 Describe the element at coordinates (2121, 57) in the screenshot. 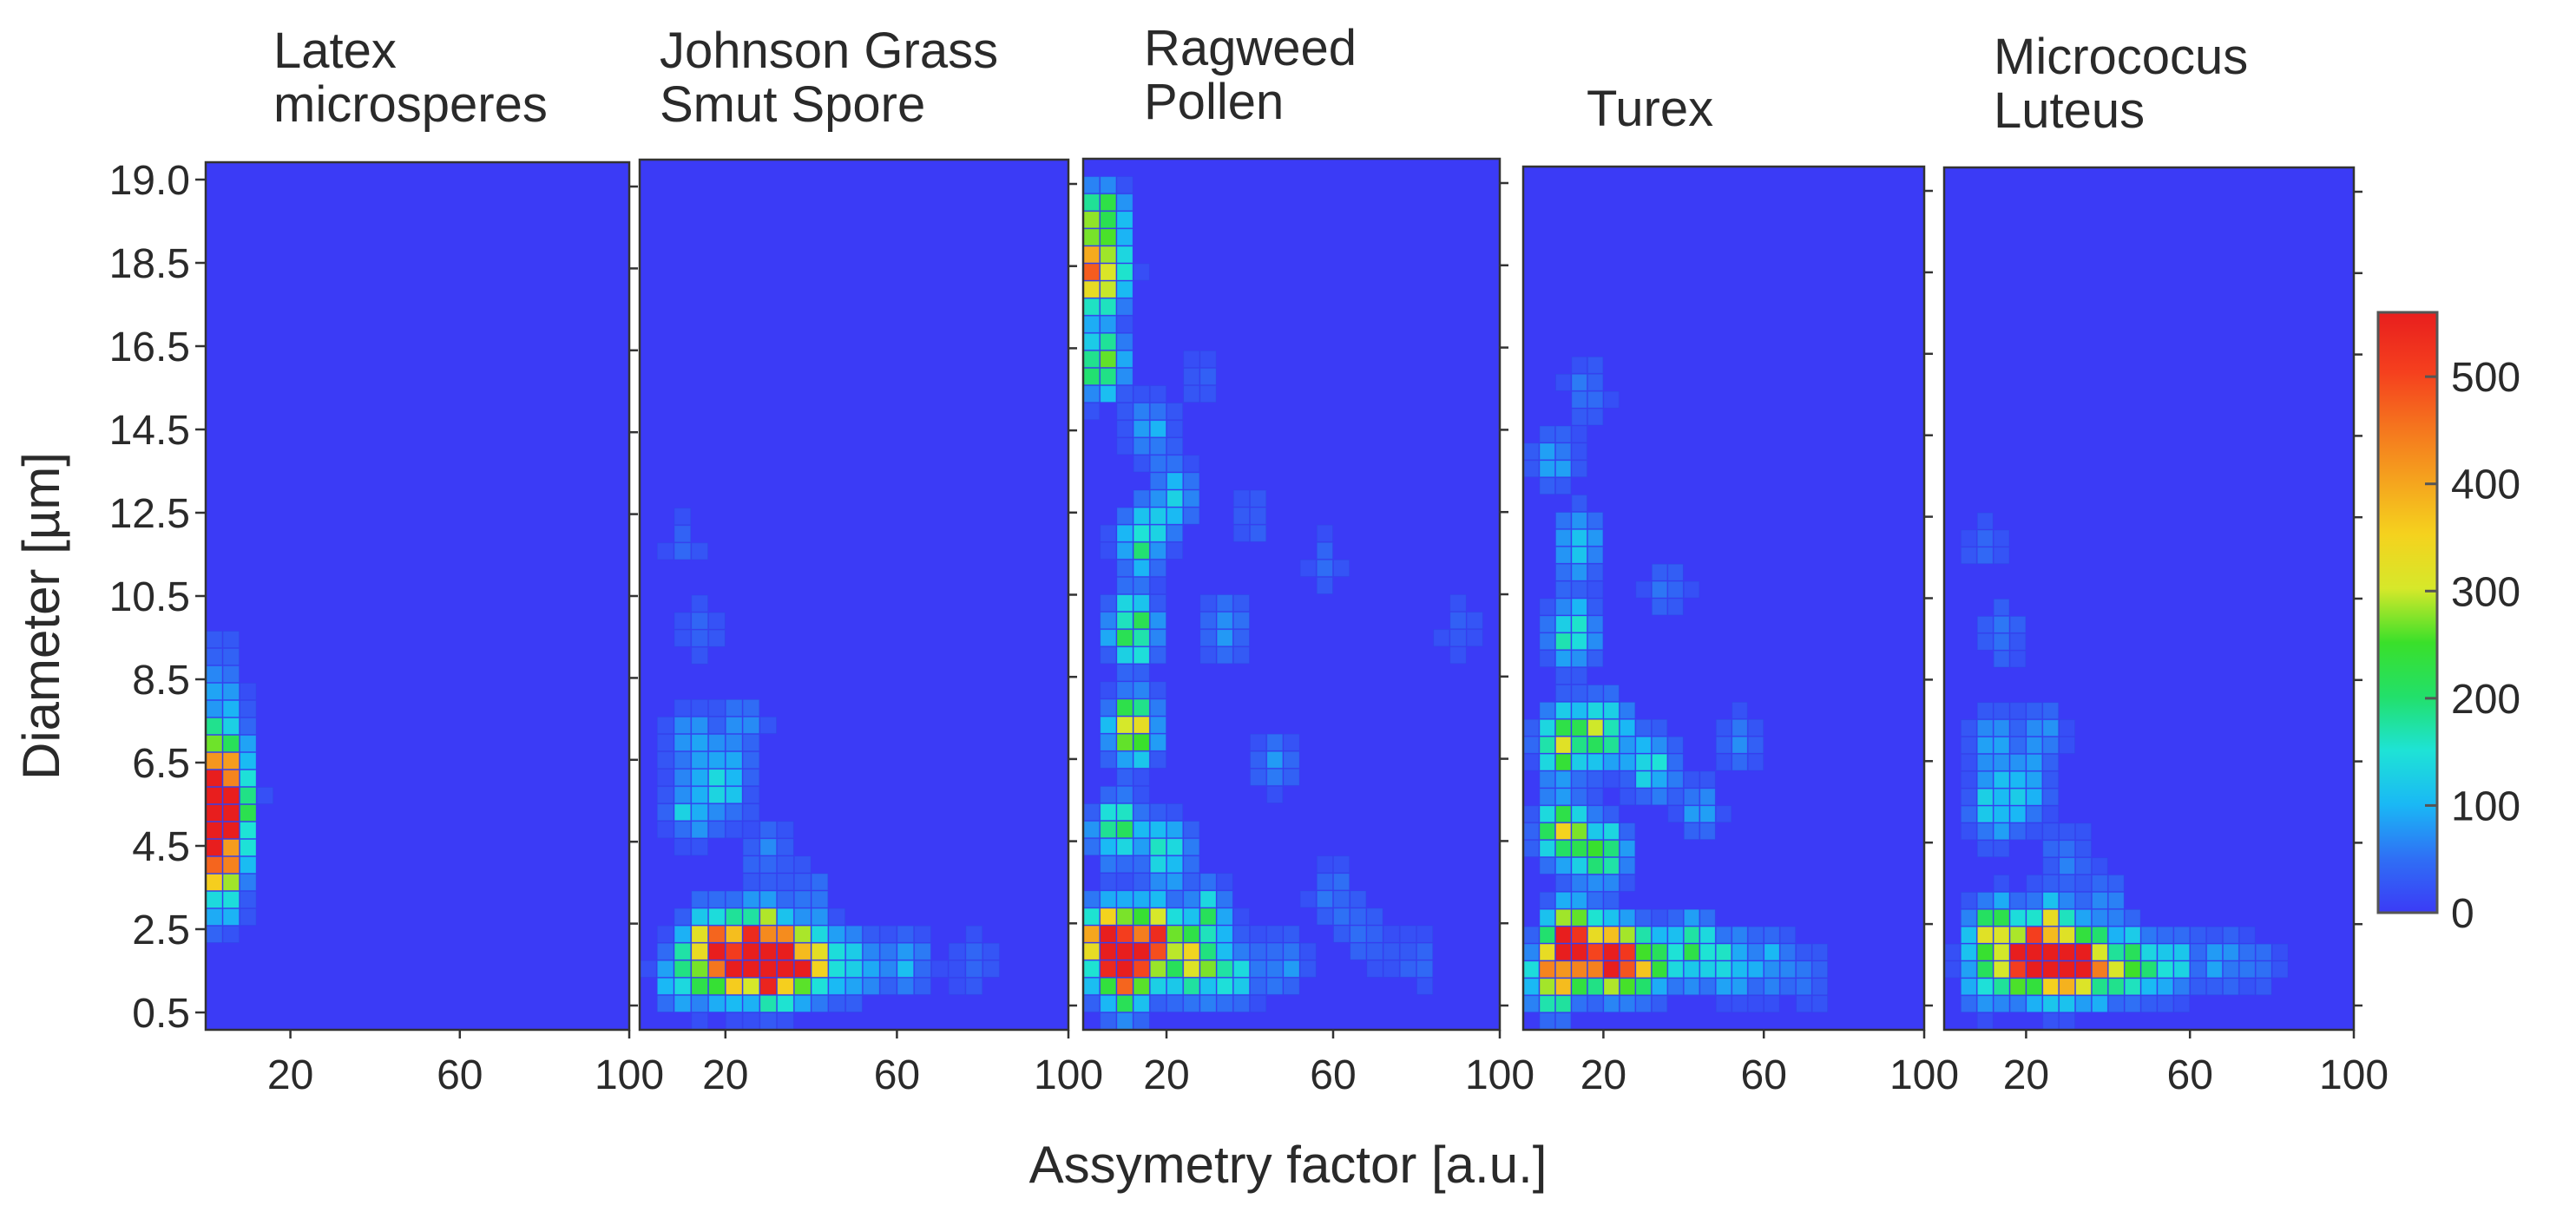

I see `panel-title-line: Micrococus` at that location.